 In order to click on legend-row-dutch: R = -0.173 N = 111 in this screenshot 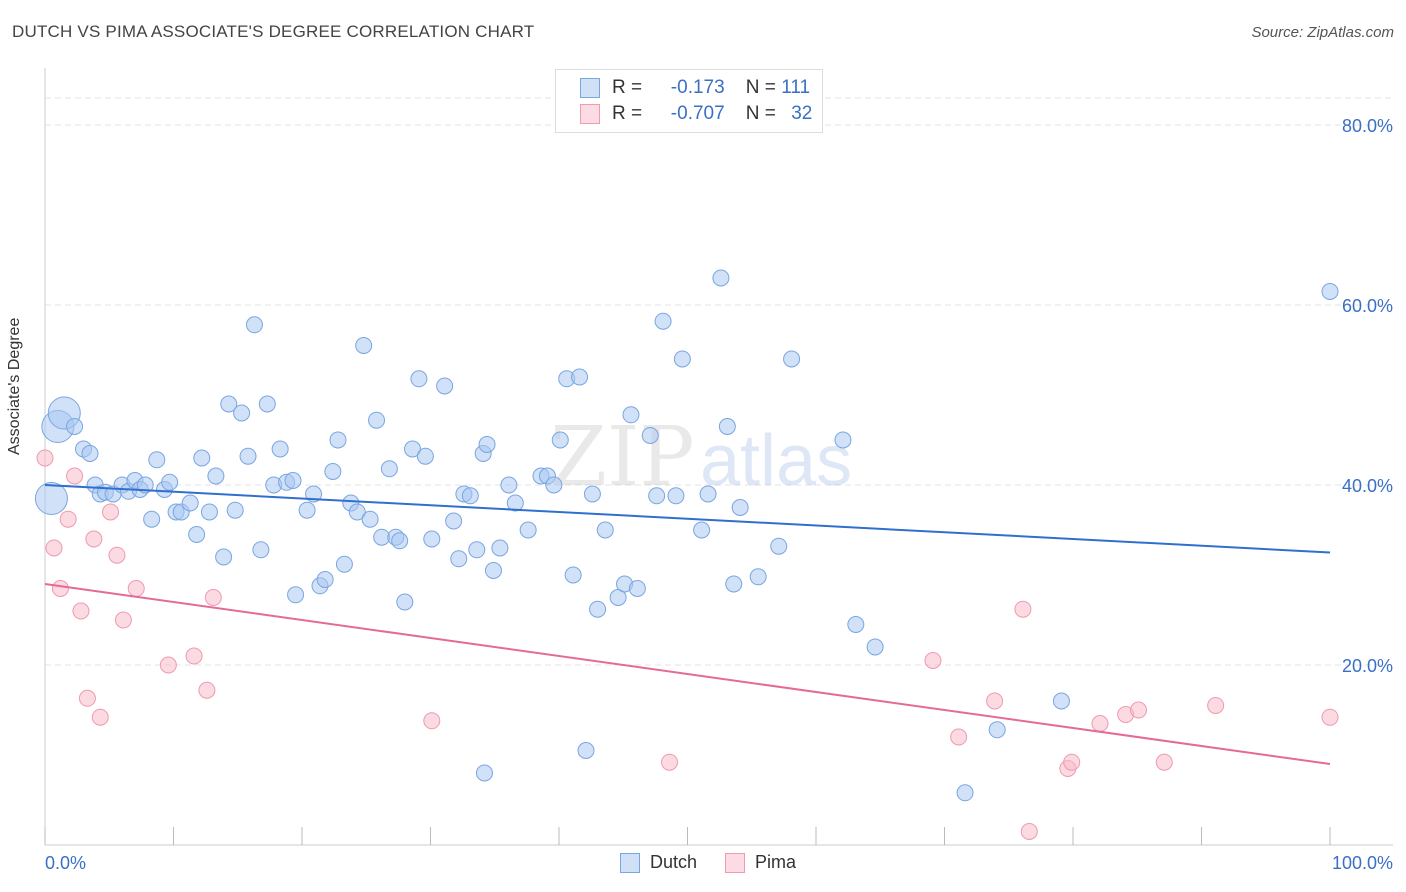, I will do `click(695, 88)`.